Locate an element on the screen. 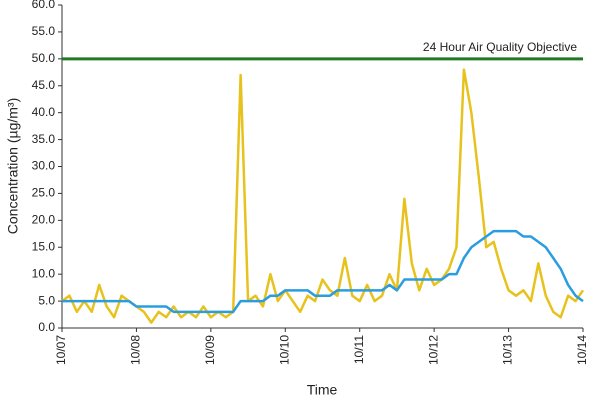  y-tick-label: 55.0 is located at coordinates (44, 31).